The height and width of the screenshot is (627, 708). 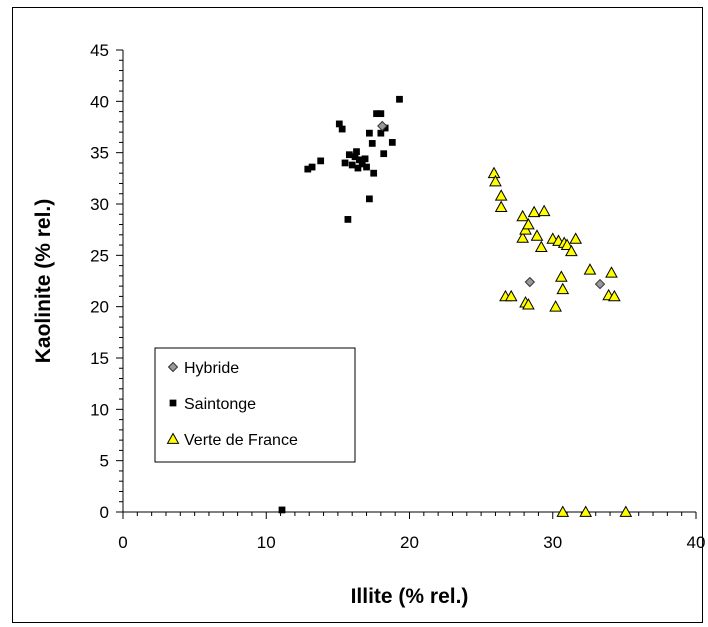 I want to click on legend-label-hybride: Hybride, so click(x=211, y=368).